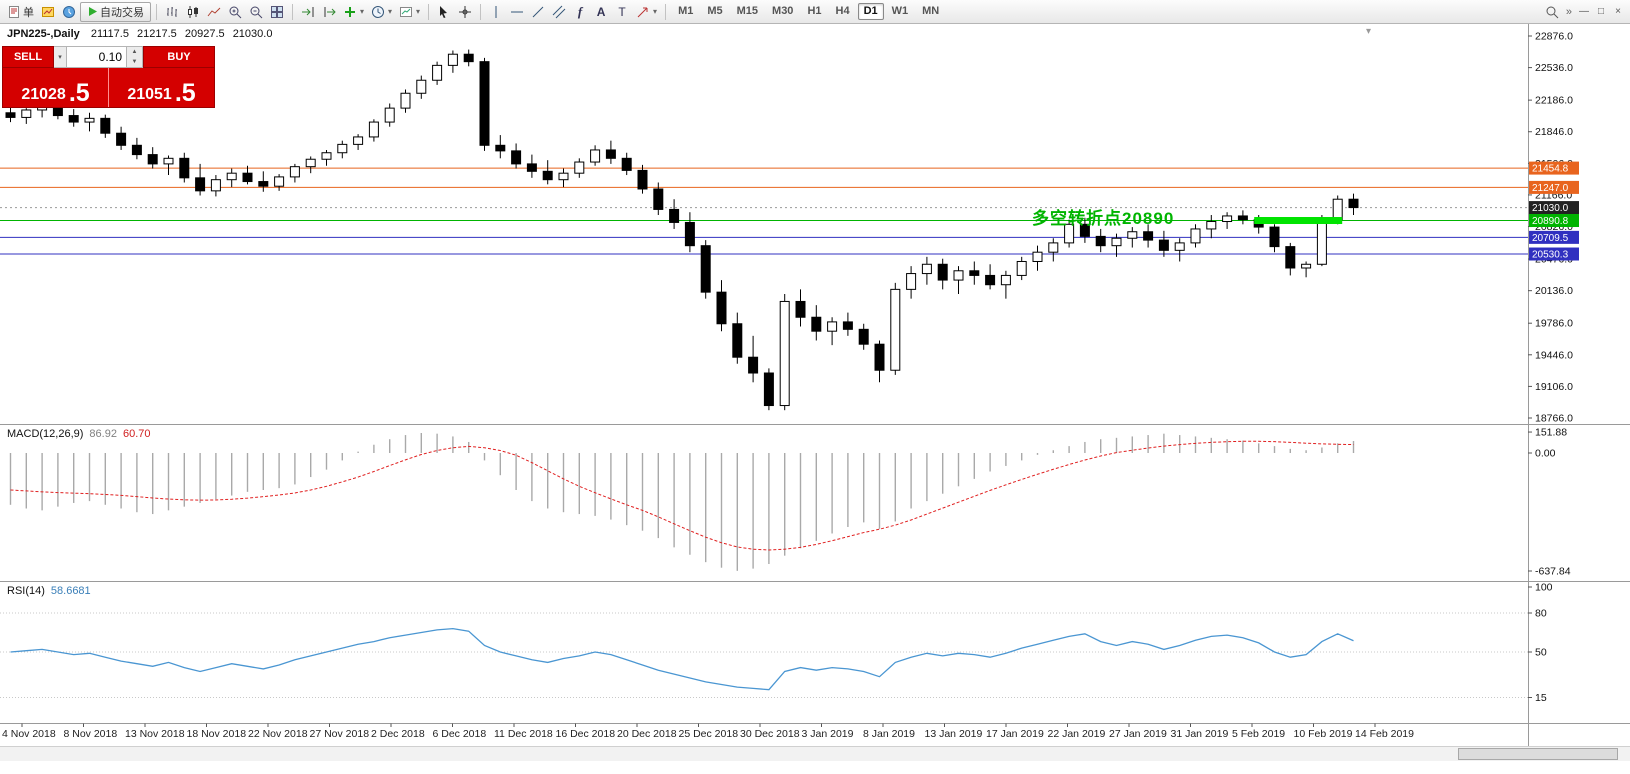 The height and width of the screenshot is (774, 1630). What do you see at coordinates (20, 12) in the screenshot?
I see `new-order-button: 单` at bounding box center [20, 12].